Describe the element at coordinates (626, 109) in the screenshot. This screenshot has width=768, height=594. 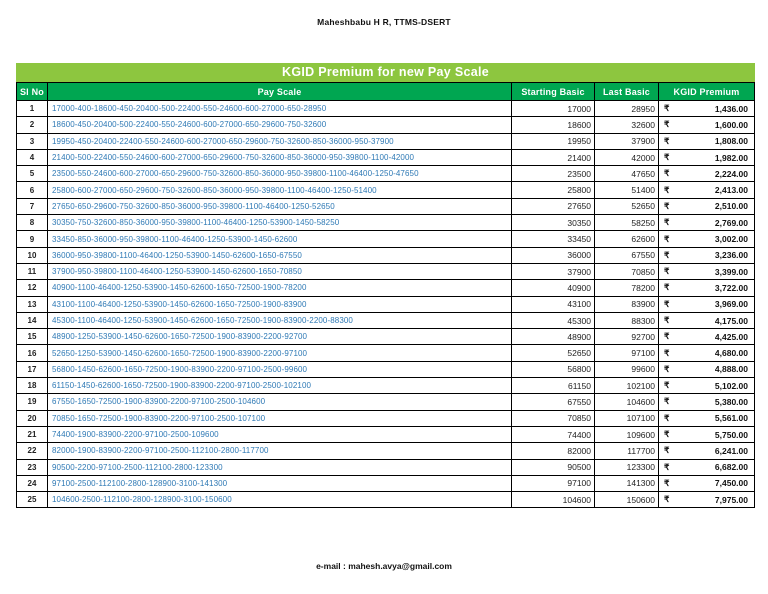
I see `cell-last-basic: 28950` at that location.